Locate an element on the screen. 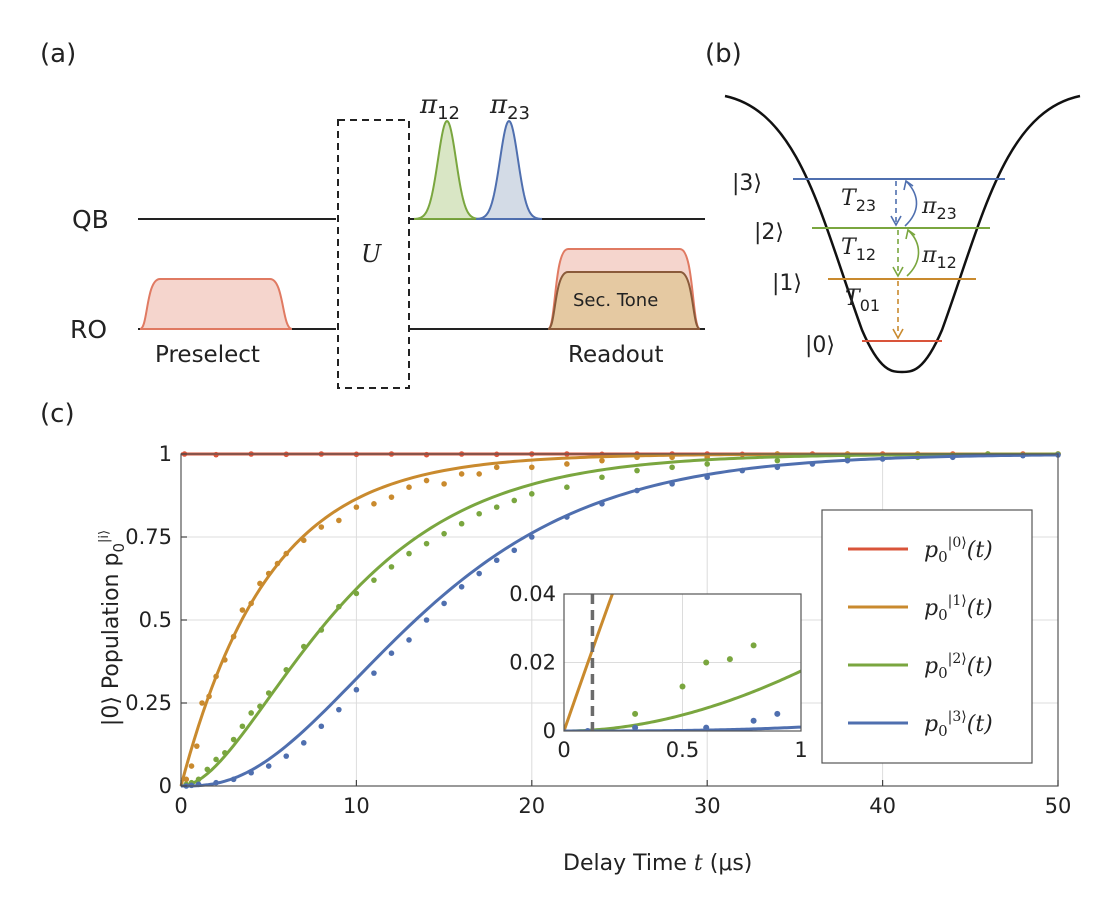  x-axis-label: Delay Time t (μs) is located at coordinates (657, 863).